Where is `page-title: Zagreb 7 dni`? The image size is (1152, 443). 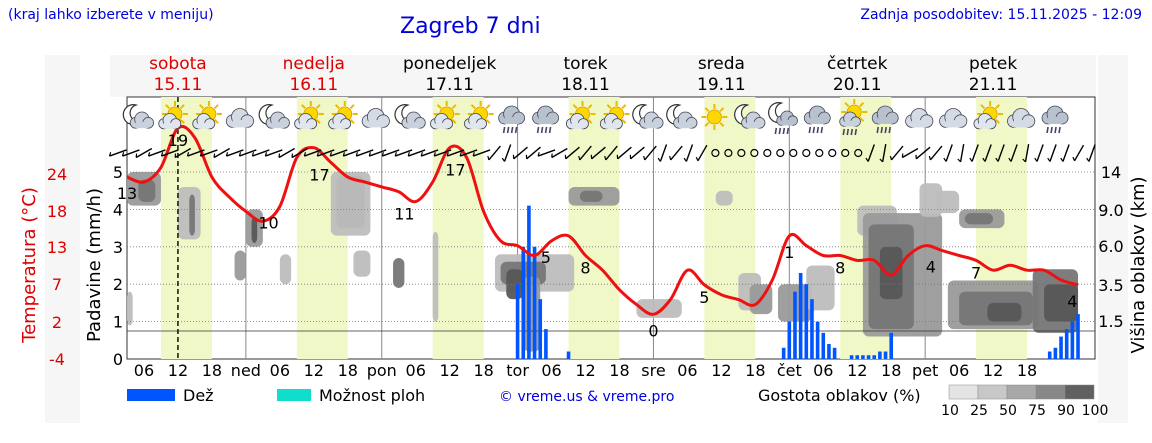 page-title: Zagreb 7 dni is located at coordinates (470, 26).